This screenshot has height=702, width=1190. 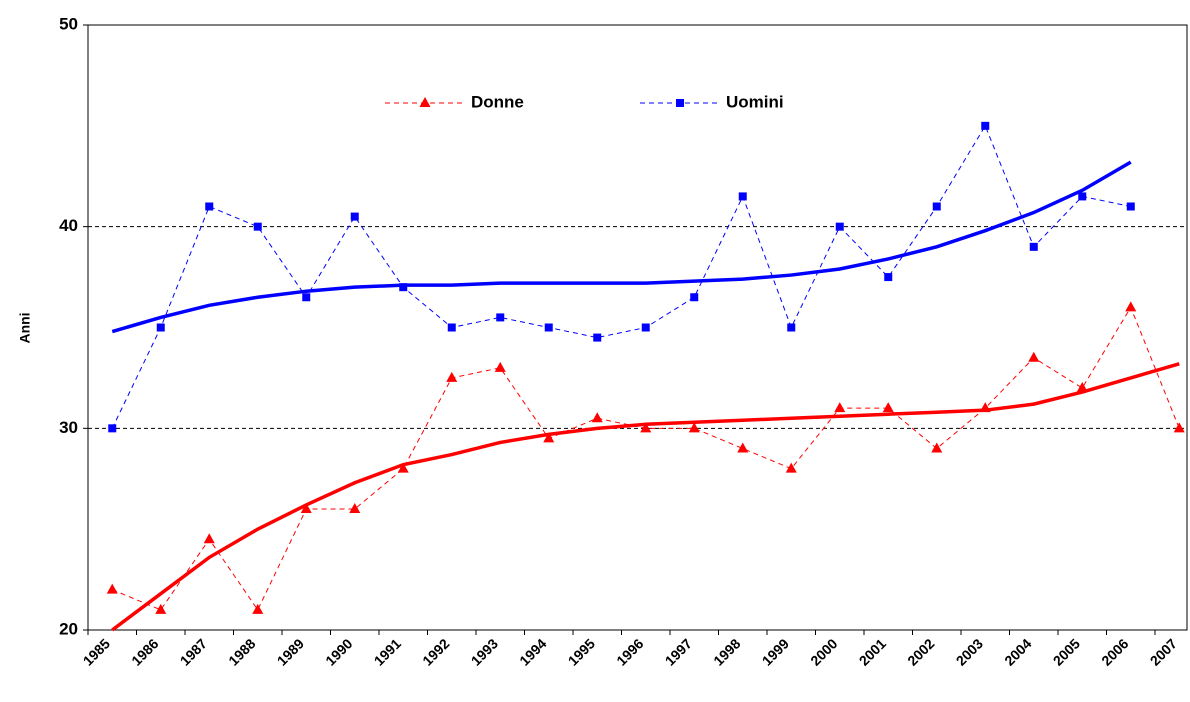 What do you see at coordinates (775, 651) in the screenshot?
I see `x-tick-label: 1999` at bounding box center [775, 651].